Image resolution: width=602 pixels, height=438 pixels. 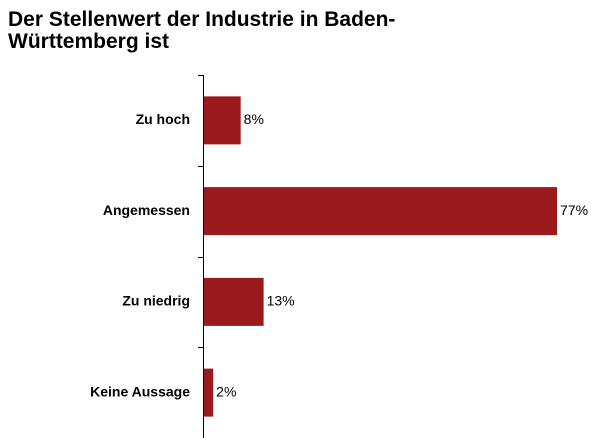 I want to click on chart-title: Württemberg ist, so click(x=88, y=41).